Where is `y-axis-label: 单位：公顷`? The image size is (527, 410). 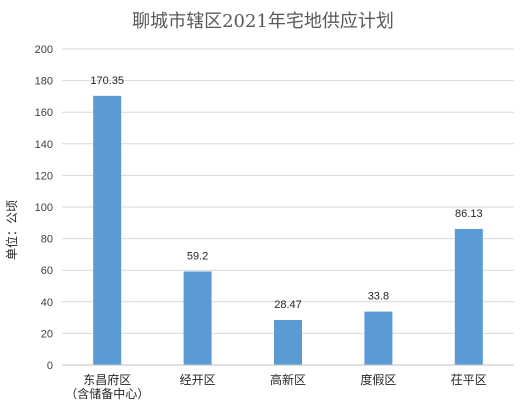
y-axis-label: 单位：公顷 is located at coordinates (11, 230).